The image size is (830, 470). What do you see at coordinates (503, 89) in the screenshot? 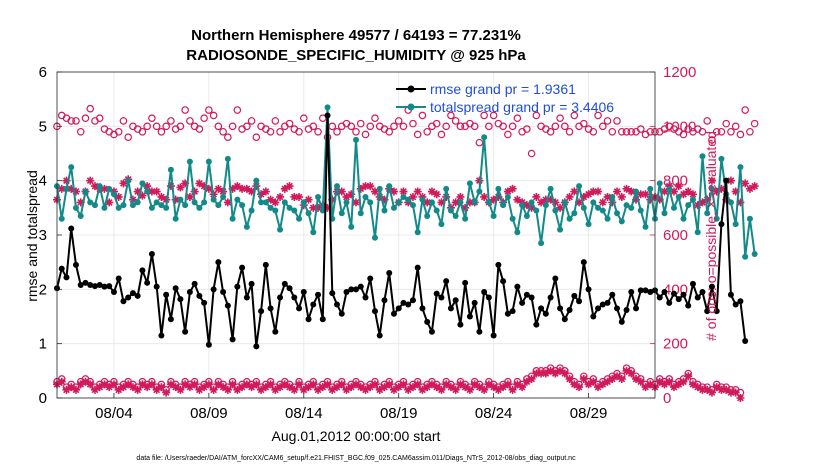
I see `legend-rmse-label: rmse grand pr = 1.9361` at bounding box center [503, 89].